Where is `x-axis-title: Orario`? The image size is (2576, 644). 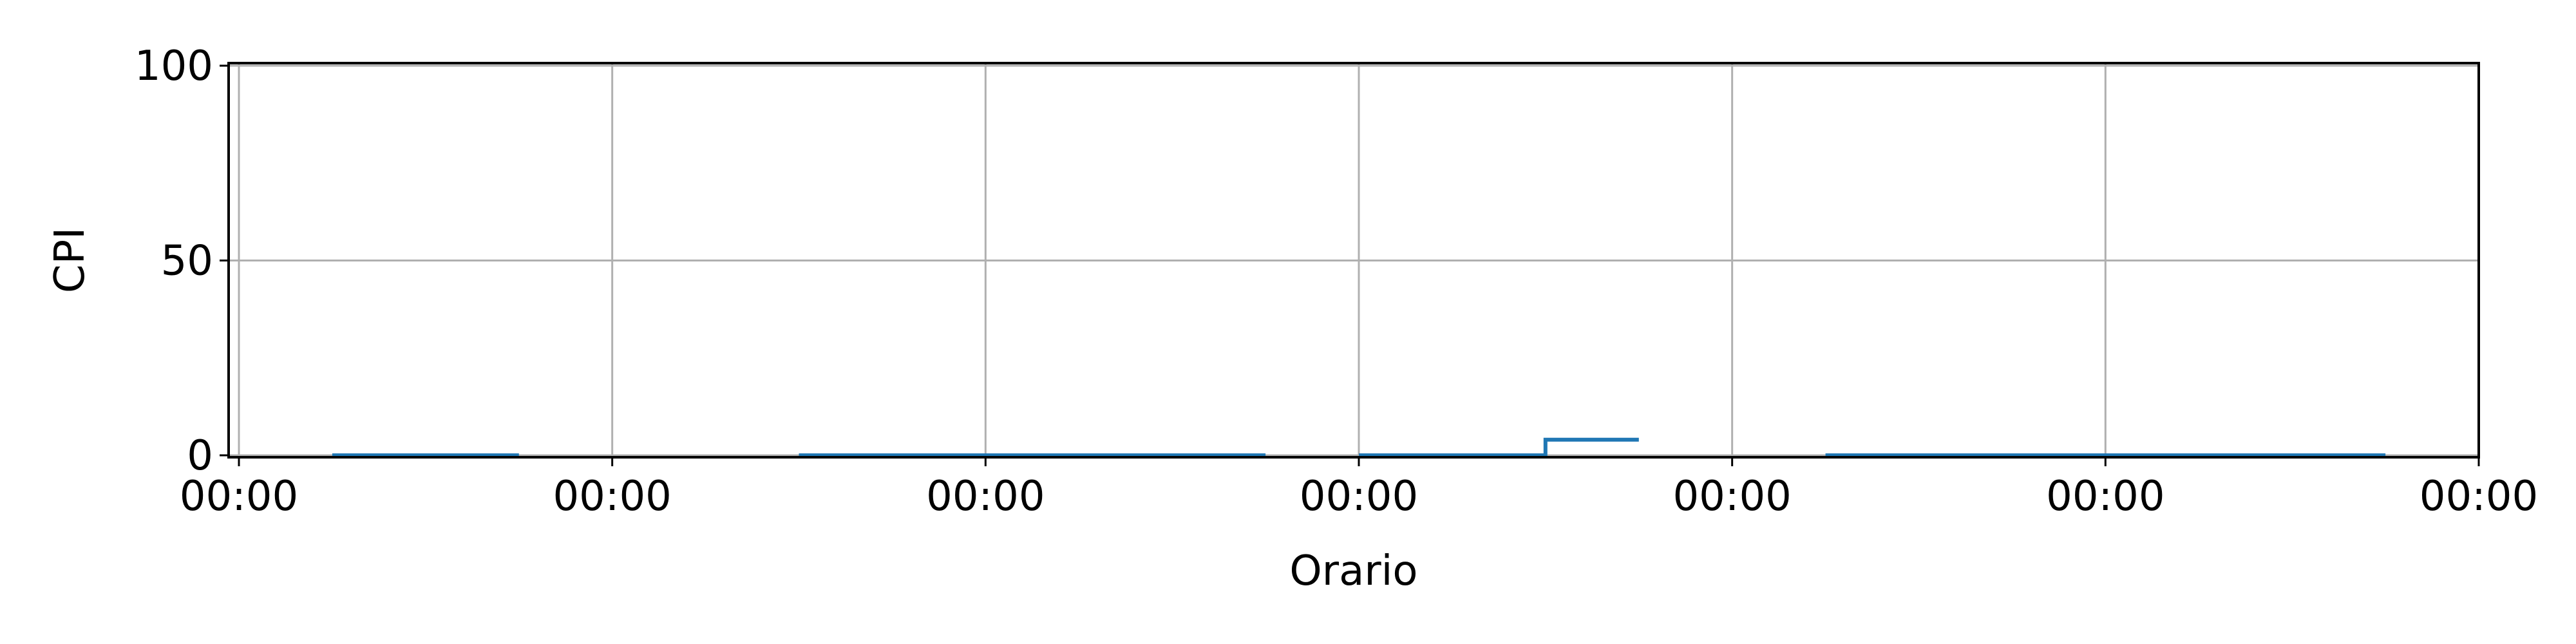
x-axis-title: Orario is located at coordinates (1353, 571).